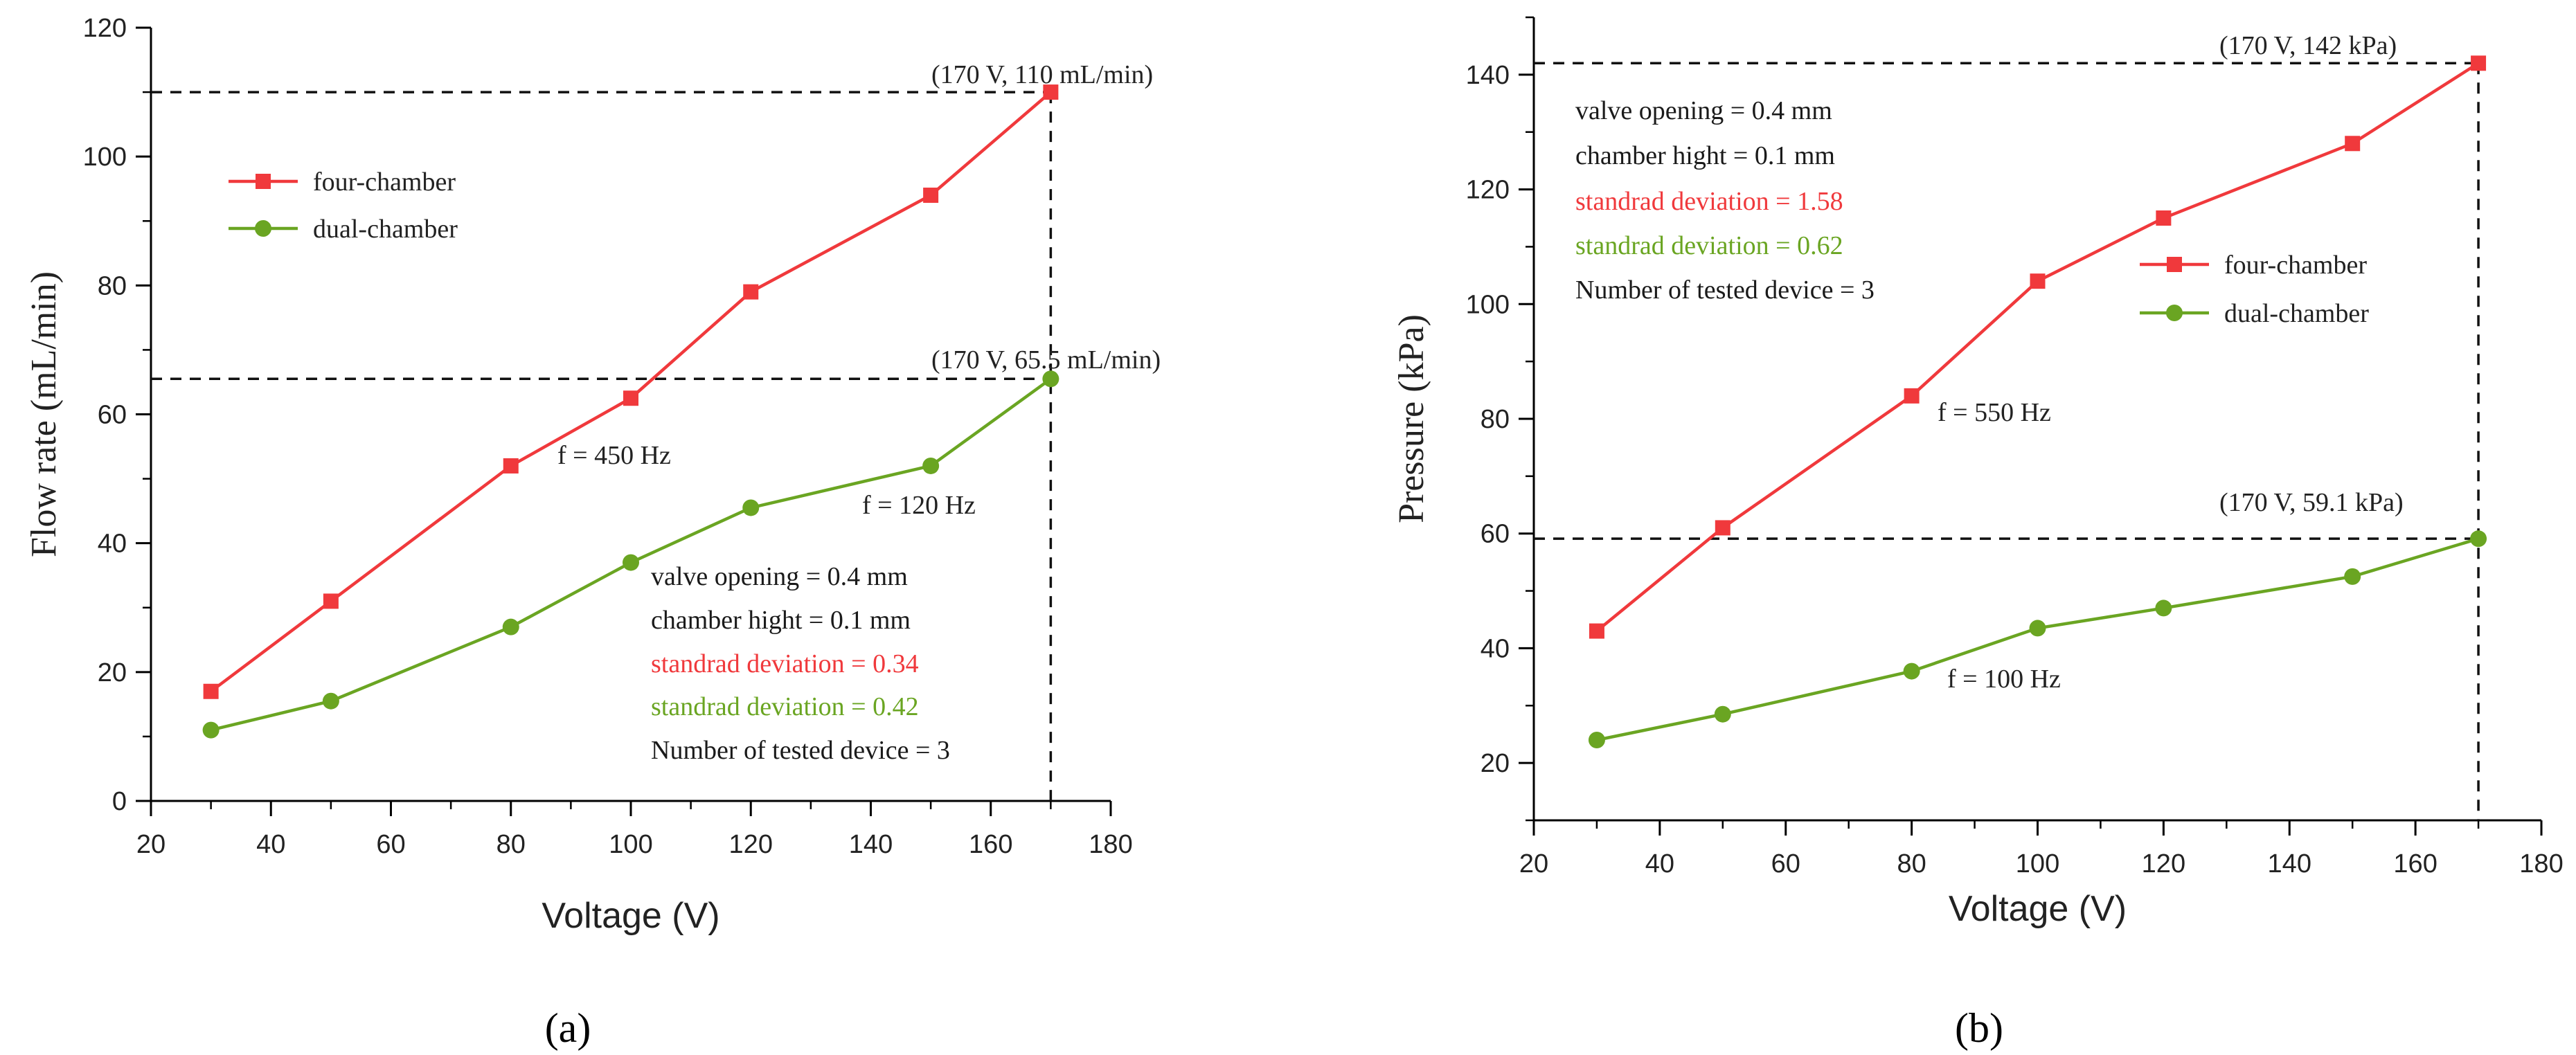  I want to click on a-y-tick-label: 40, so click(112, 544).